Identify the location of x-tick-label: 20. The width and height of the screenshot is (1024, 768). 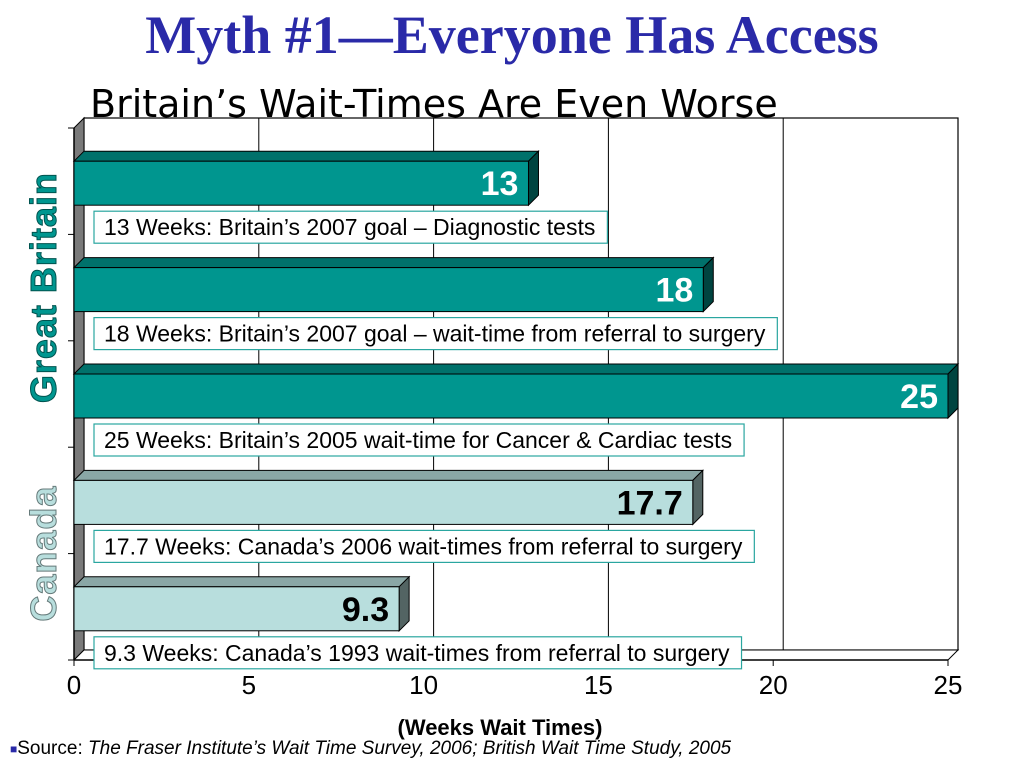
(773, 685).